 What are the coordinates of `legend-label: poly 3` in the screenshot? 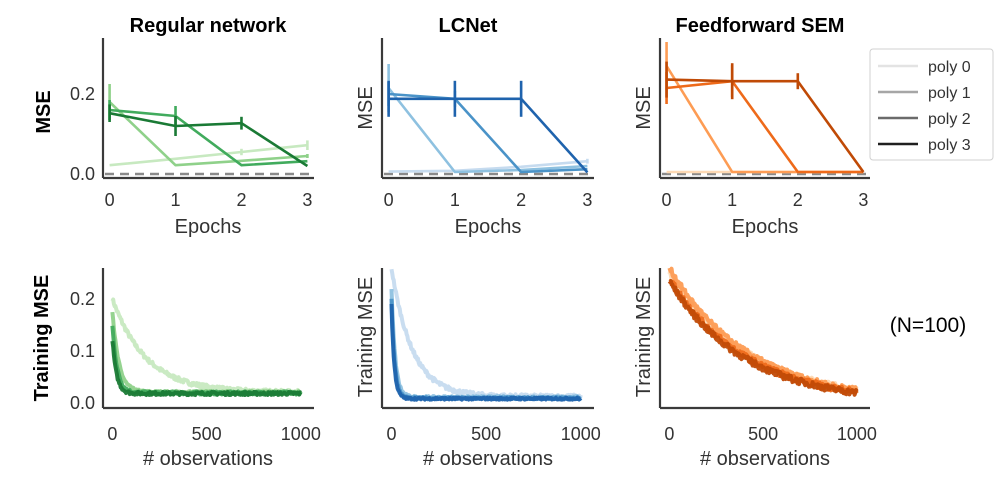 It's located at (949, 145).